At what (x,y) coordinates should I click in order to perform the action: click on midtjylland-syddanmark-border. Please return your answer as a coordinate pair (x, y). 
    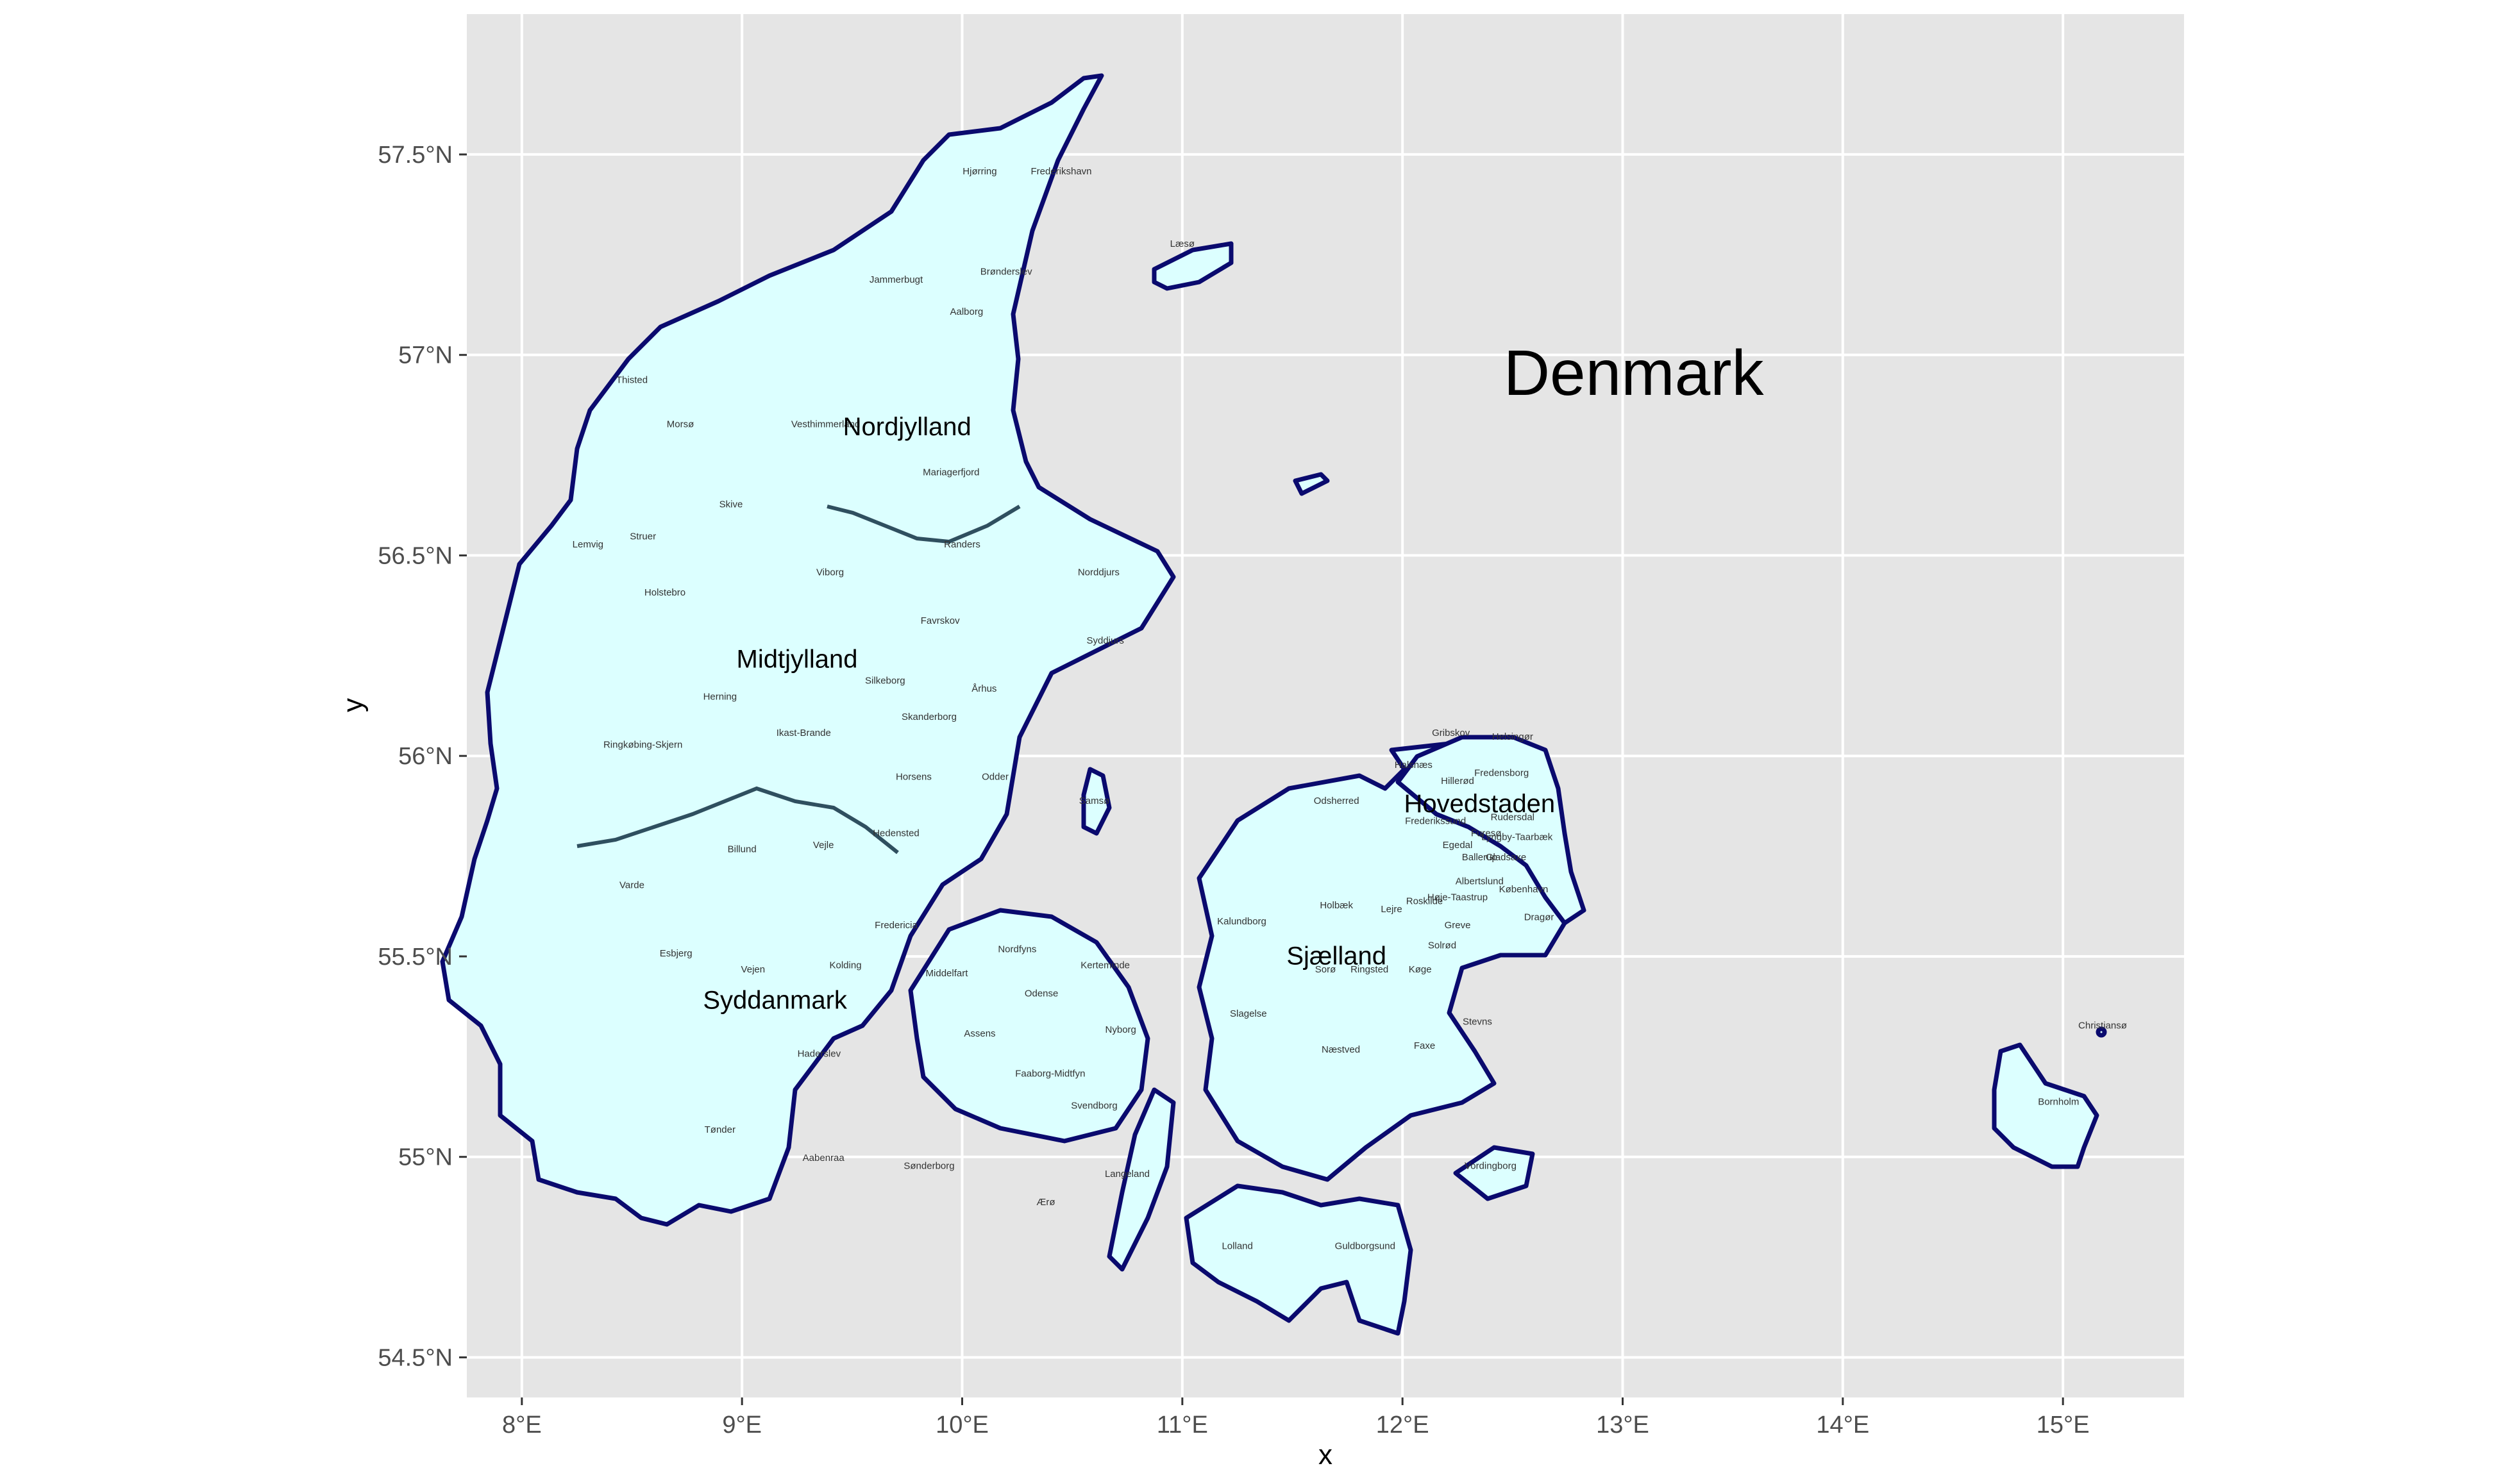
    Looking at the image, I should click on (737, 820).